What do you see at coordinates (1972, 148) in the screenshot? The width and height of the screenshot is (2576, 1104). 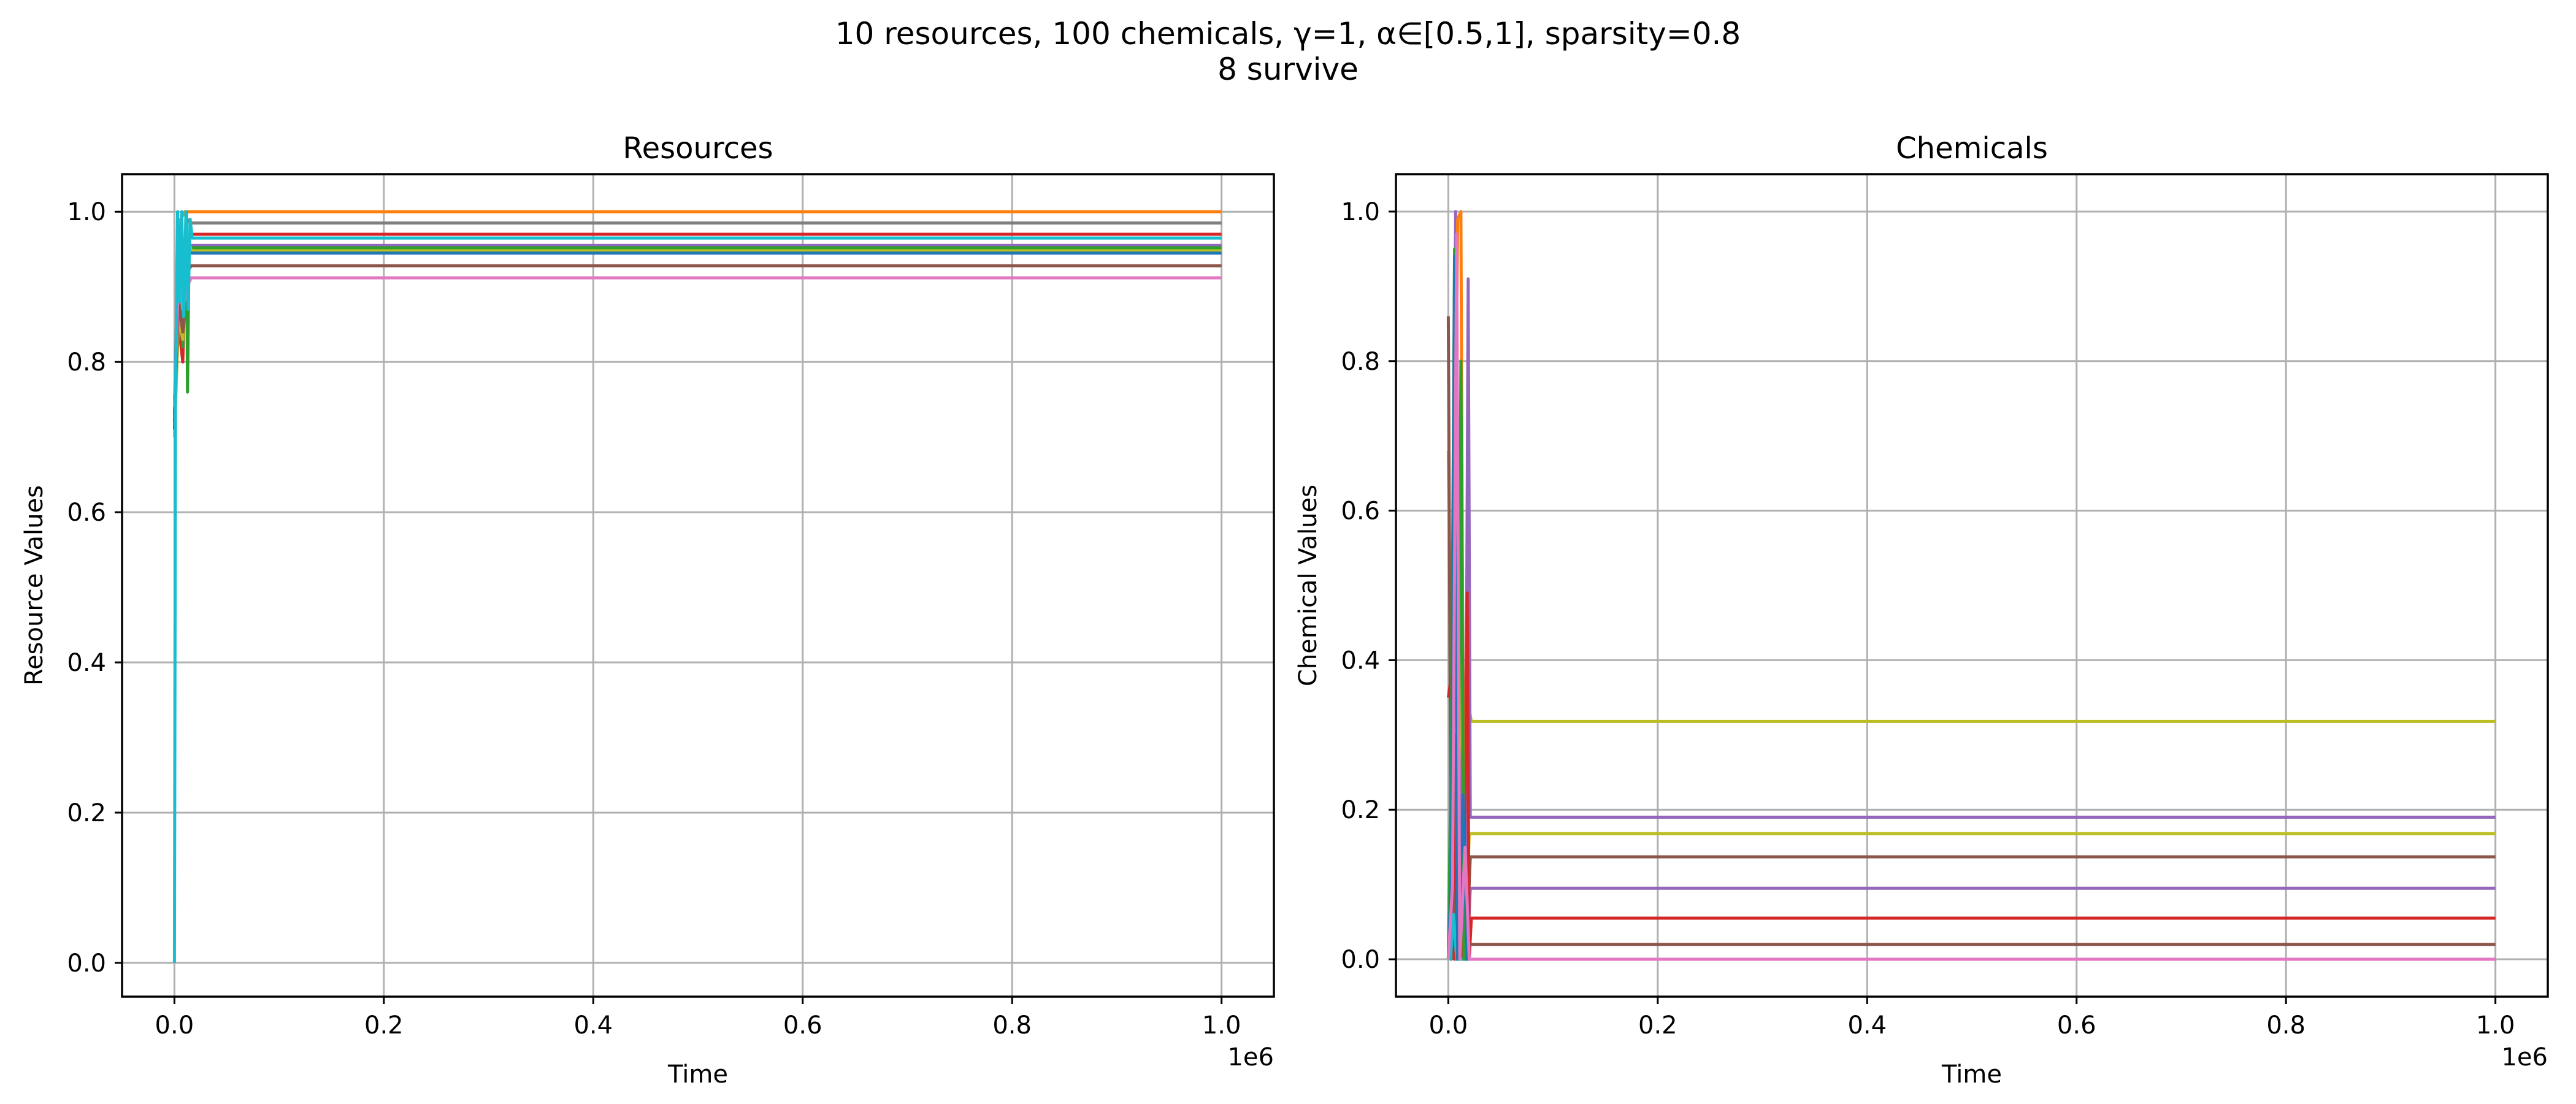 I see `panel-title: Chemicals` at bounding box center [1972, 148].